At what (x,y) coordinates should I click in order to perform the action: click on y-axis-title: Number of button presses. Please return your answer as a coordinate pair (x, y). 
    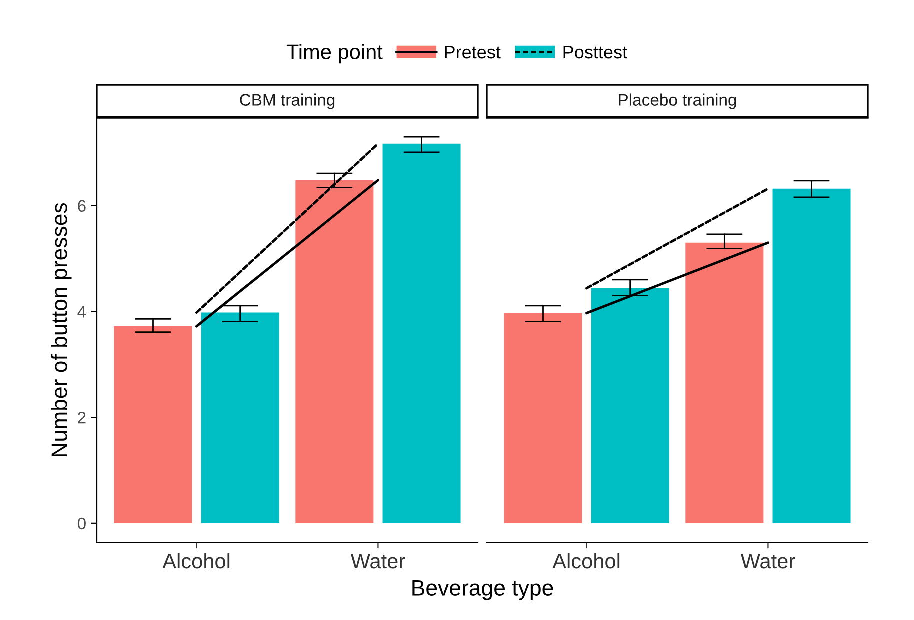
    Looking at the image, I should click on (61, 330).